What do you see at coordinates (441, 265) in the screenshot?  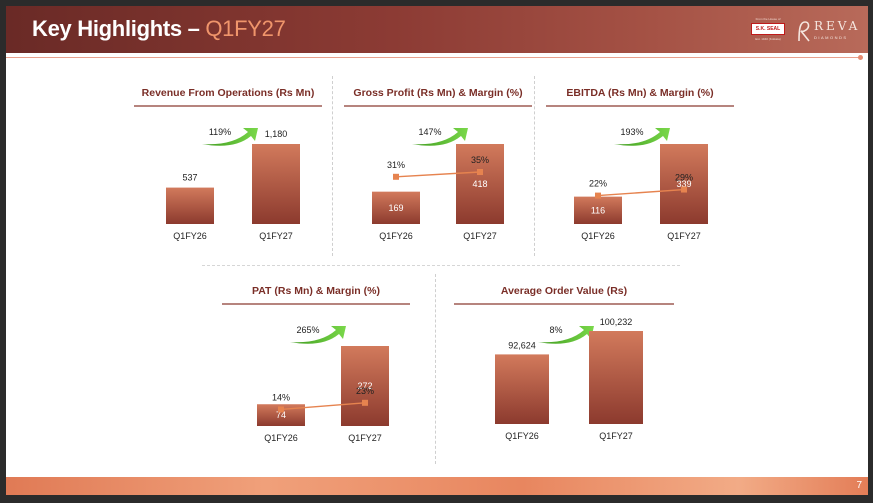 I see `divider-horizontal` at bounding box center [441, 265].